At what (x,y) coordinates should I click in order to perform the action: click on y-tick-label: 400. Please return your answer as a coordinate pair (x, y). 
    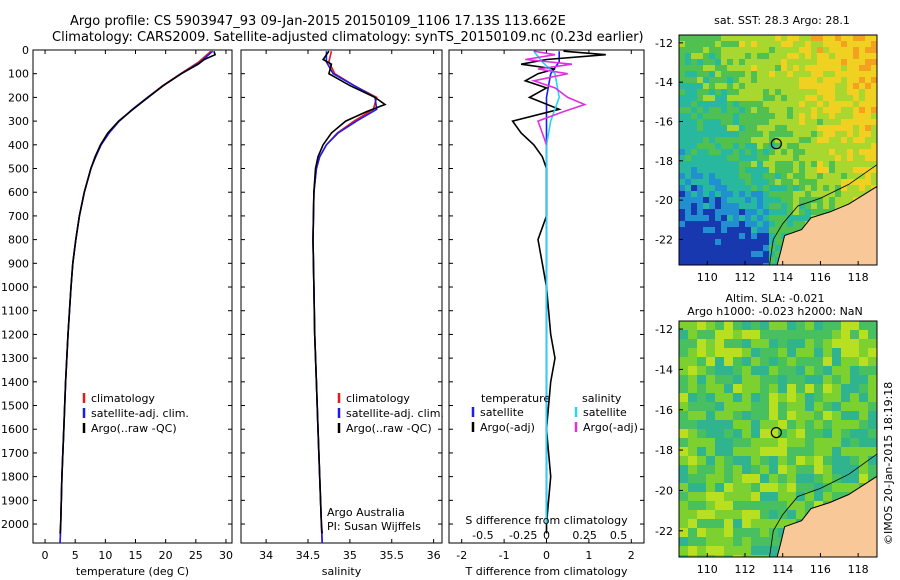
    Looking at the image, I should click on (18, 145).